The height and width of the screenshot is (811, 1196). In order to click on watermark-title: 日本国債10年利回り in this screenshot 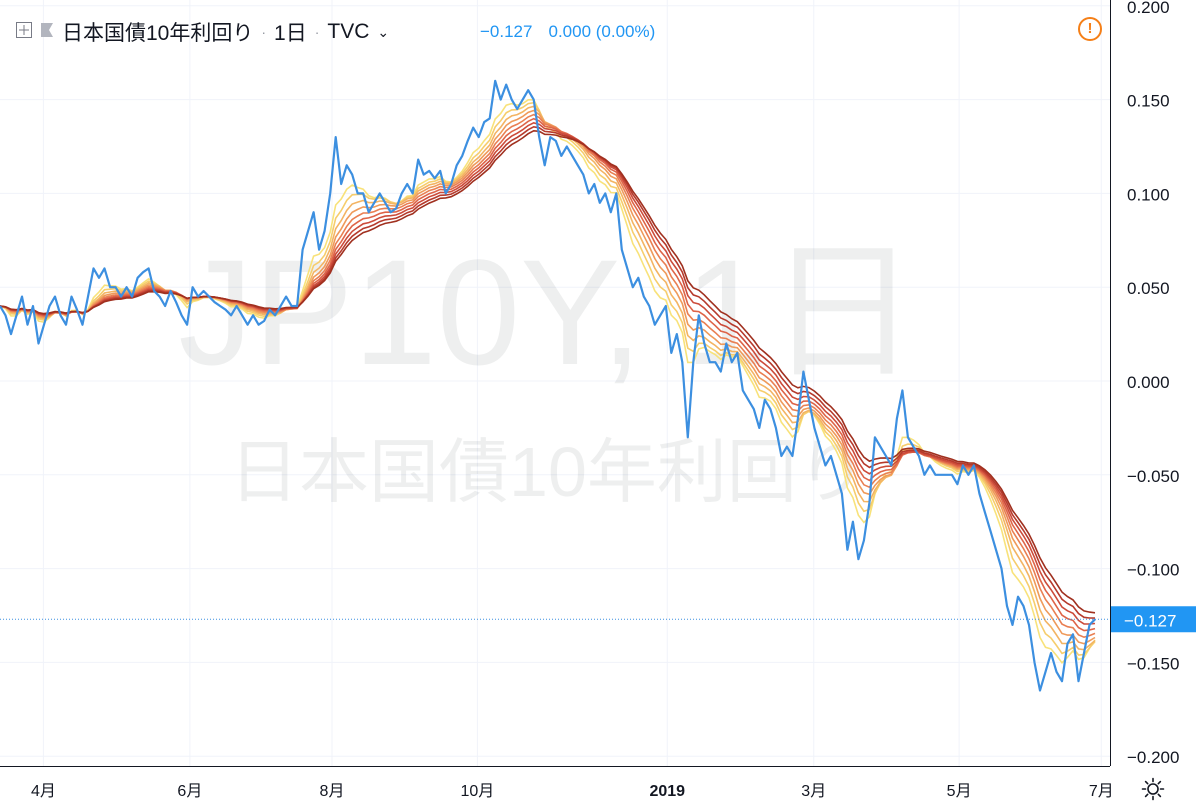, I will do `click(548, 472)`.